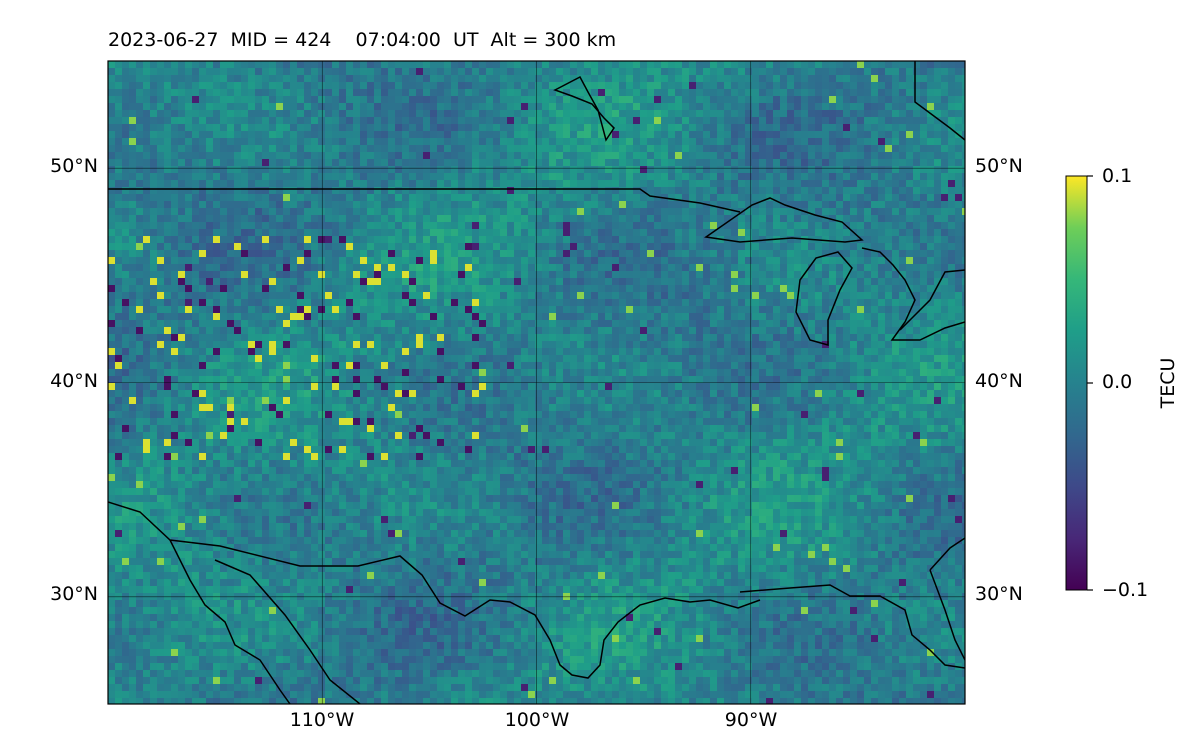  I want to click on lat-label-left-40: 40°N, so click(74, 381).